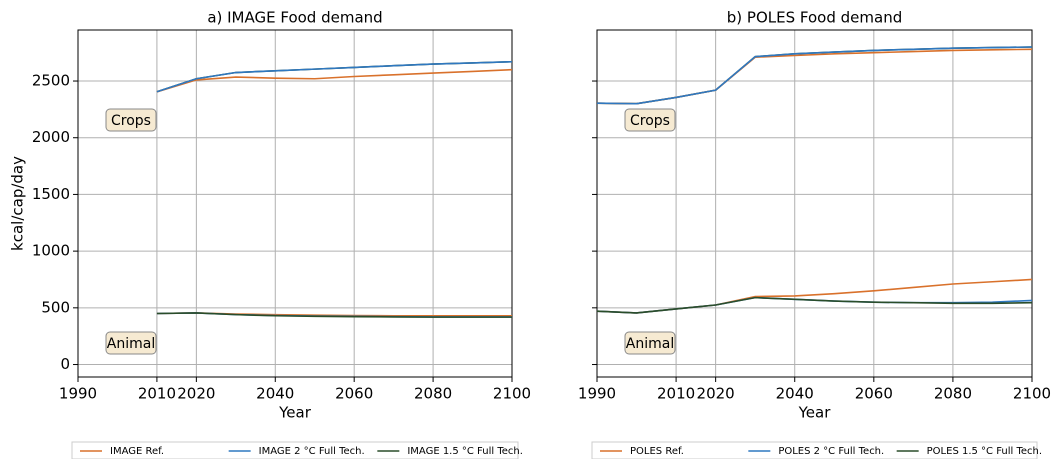 Image resolution: width=1055 pixels, height=459 pixels. What do you see at coordinates (831, 451) in the screenshot?
I see `legend-label: POLES 2 °C Full Tech.` at bounding box center [831, 451].